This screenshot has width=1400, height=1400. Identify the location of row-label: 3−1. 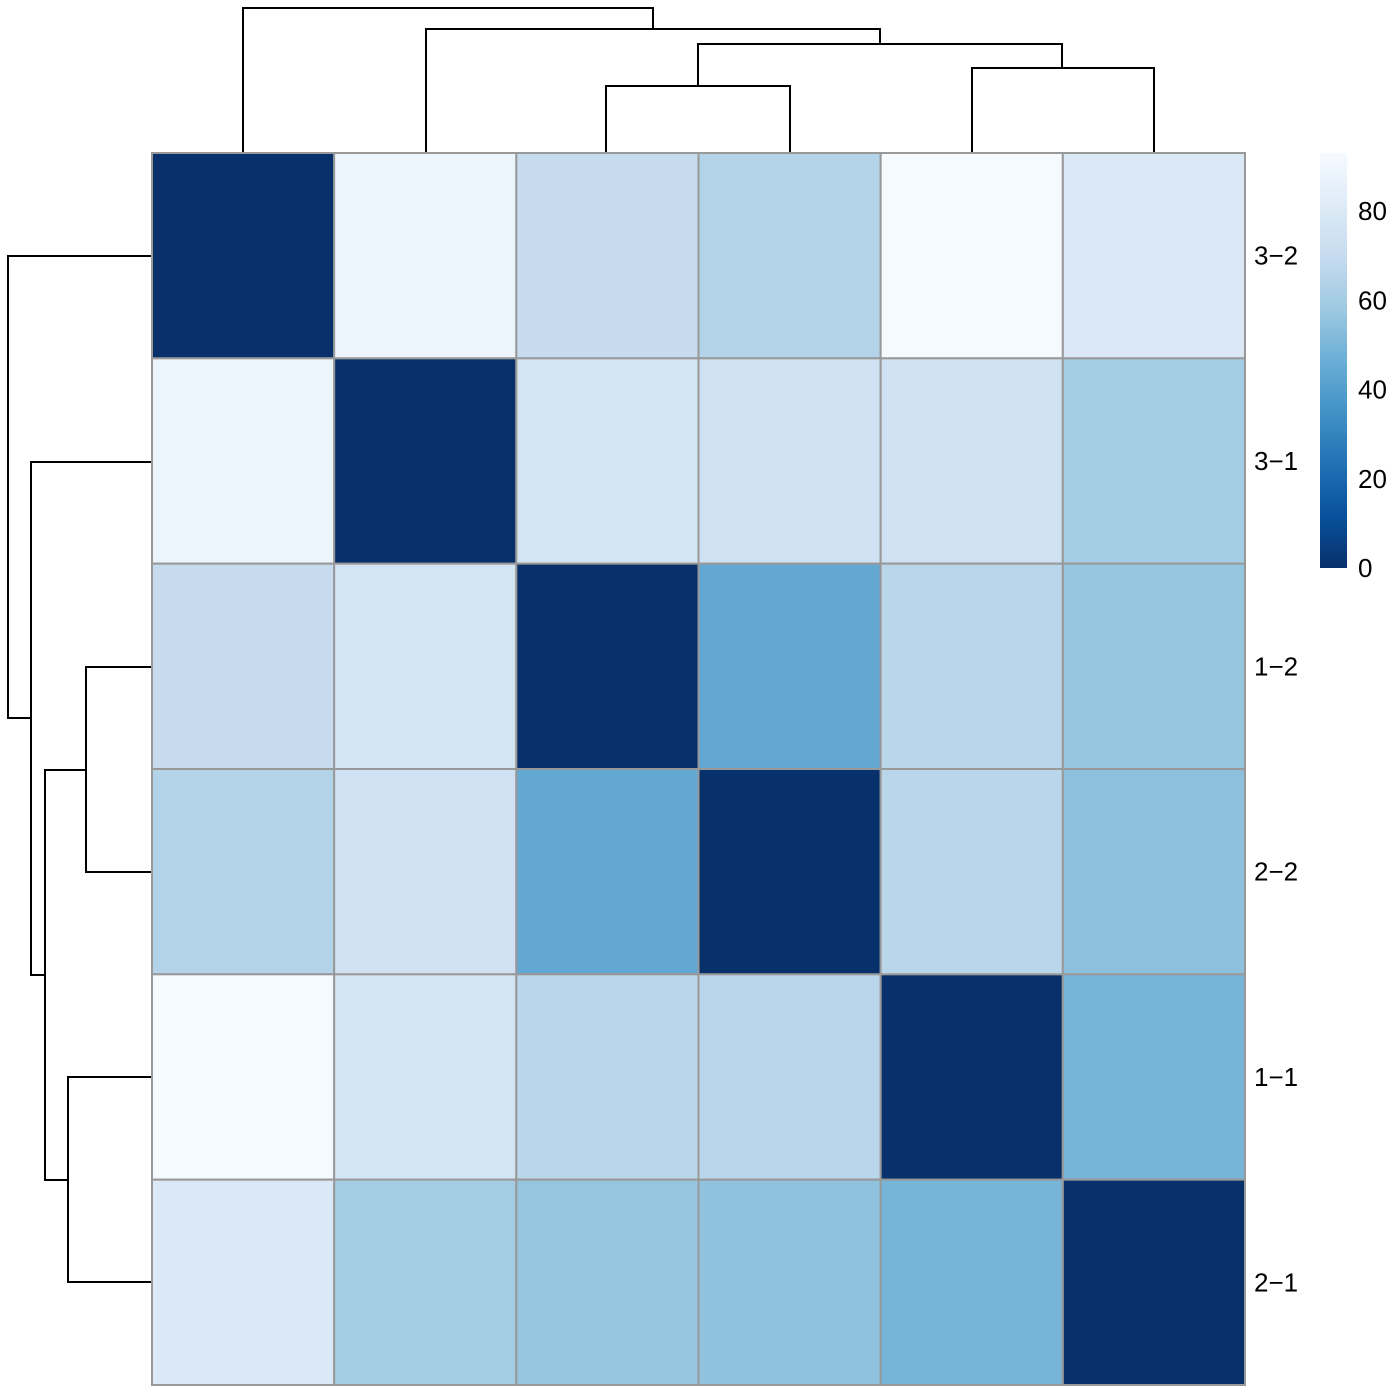
(1276, 461).